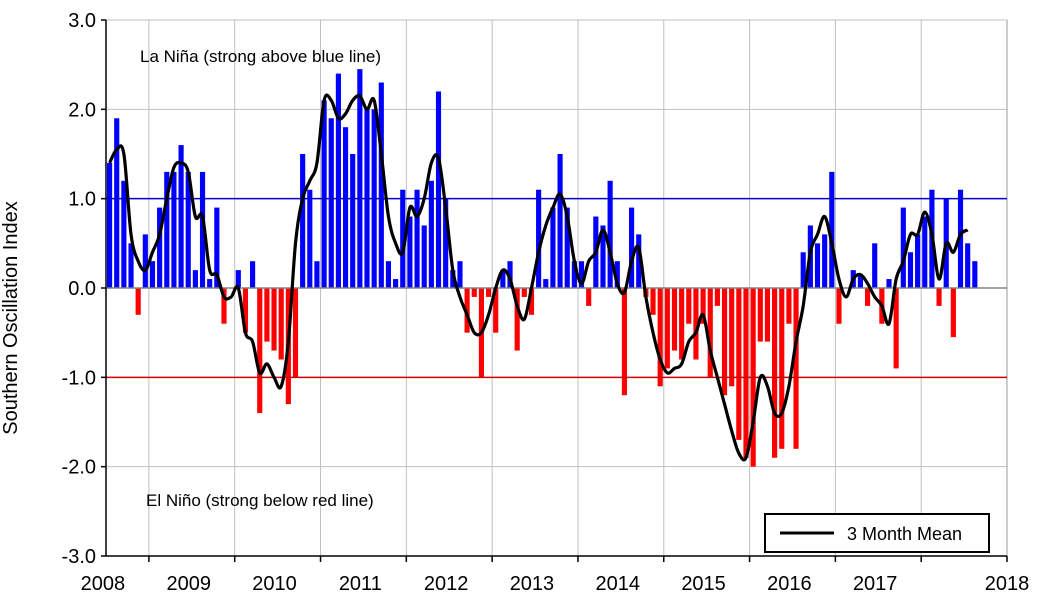 The height and width of the screenshot is (614, 1054). What do you see at coordinates (11, 317) in the screenshot?
I see `y-axis-label: Southern Oscillation Index` at bounding box center [11, 317].